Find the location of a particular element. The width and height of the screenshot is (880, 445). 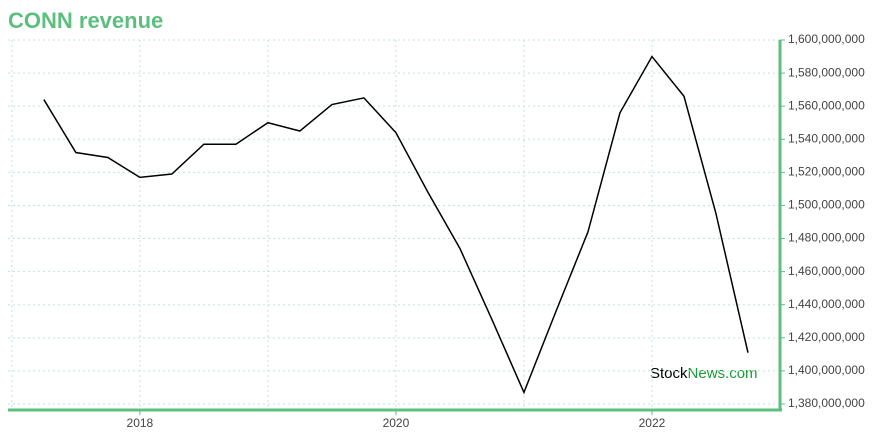

y-tick-label: 1,600,000,000 is located at coordinates (826, 39).